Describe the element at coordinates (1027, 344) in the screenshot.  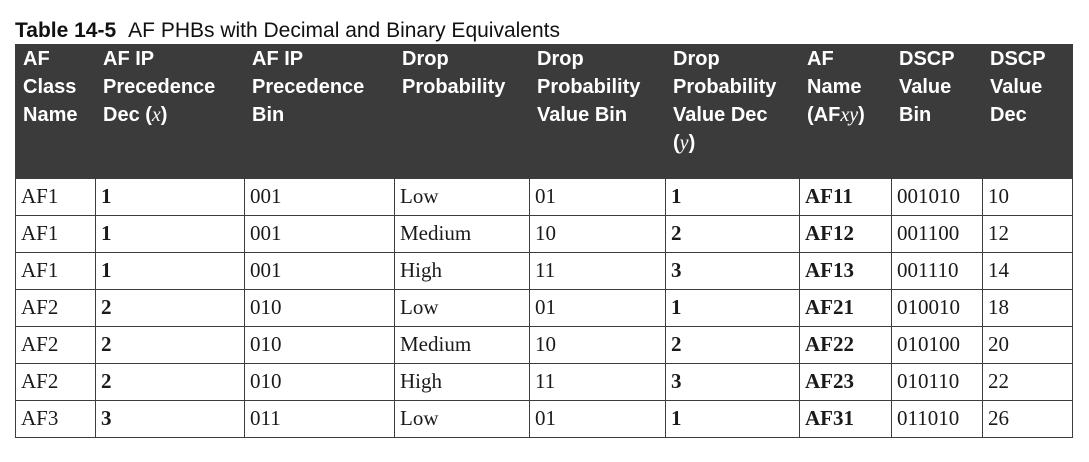
I see `cell-dscp-dec: 20` at that location.